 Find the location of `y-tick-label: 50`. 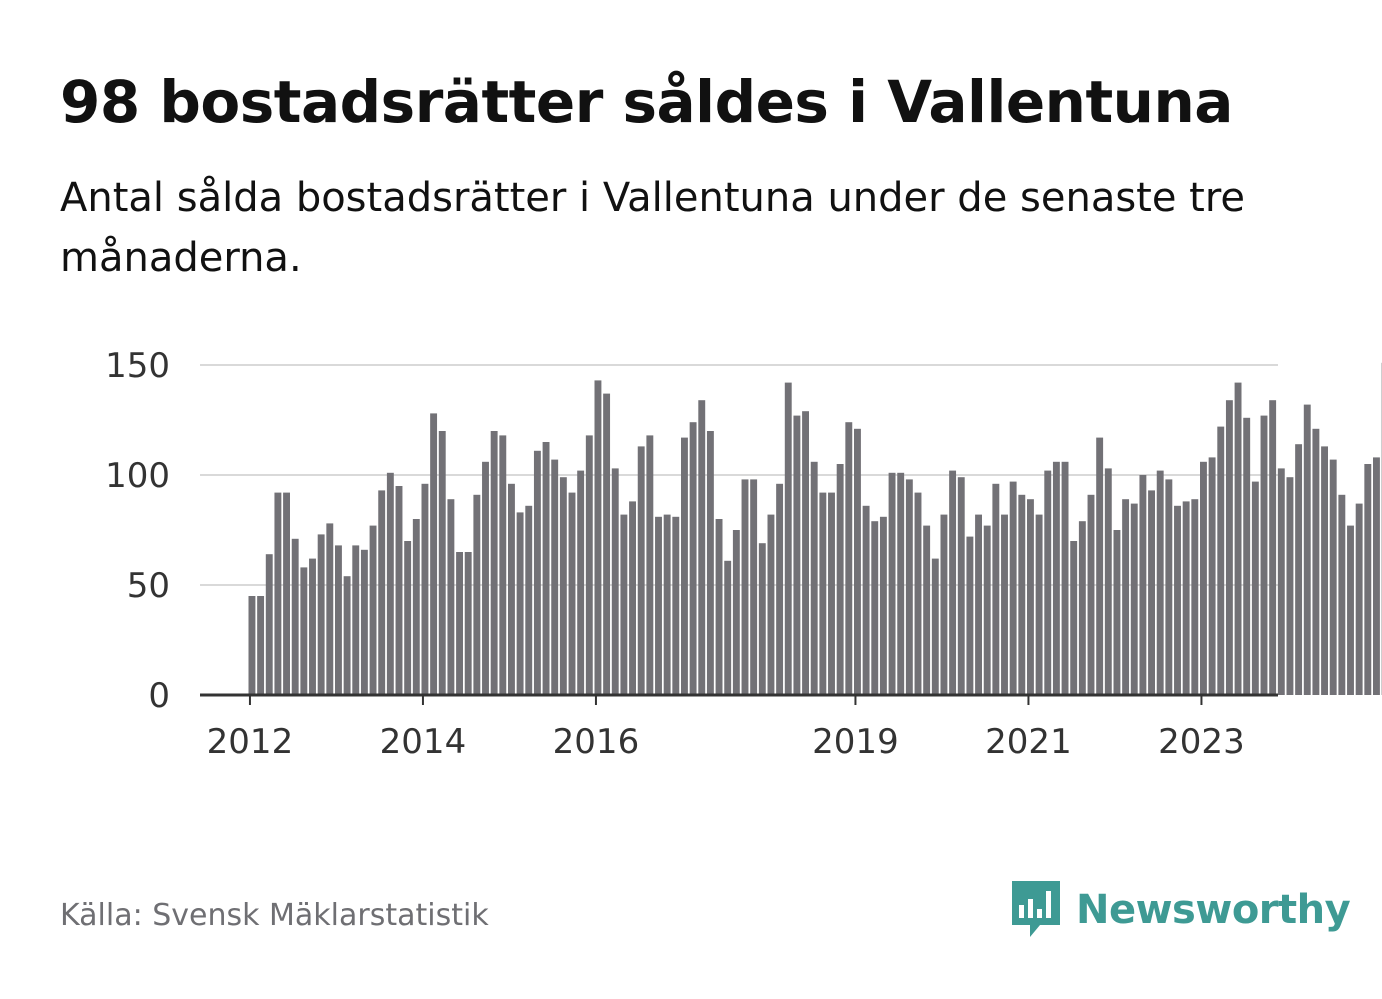

y-tick-label: 50 is located at coordinates (148, 586).